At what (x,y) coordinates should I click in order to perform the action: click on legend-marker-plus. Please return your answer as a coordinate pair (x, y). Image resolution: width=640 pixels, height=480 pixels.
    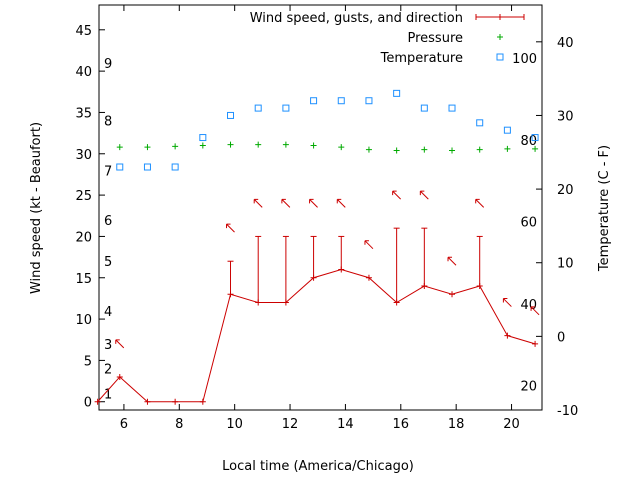
    Looking at the image, I should click on (500, 17).